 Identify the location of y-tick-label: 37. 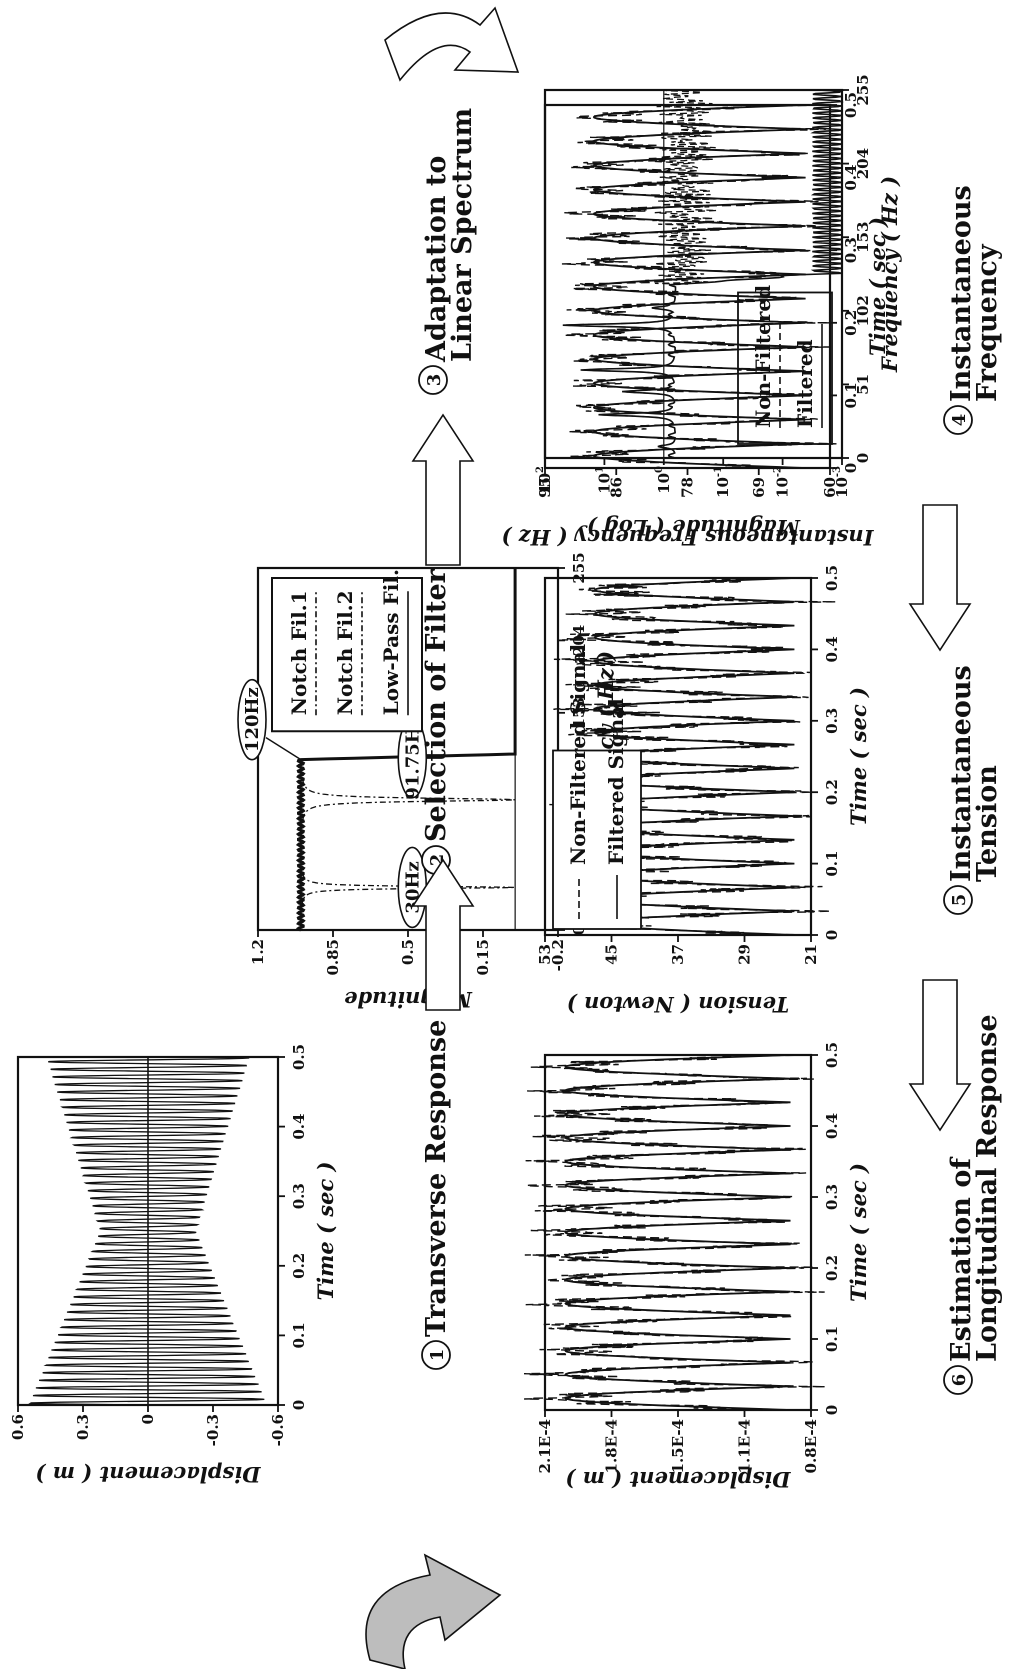
(678, 954).